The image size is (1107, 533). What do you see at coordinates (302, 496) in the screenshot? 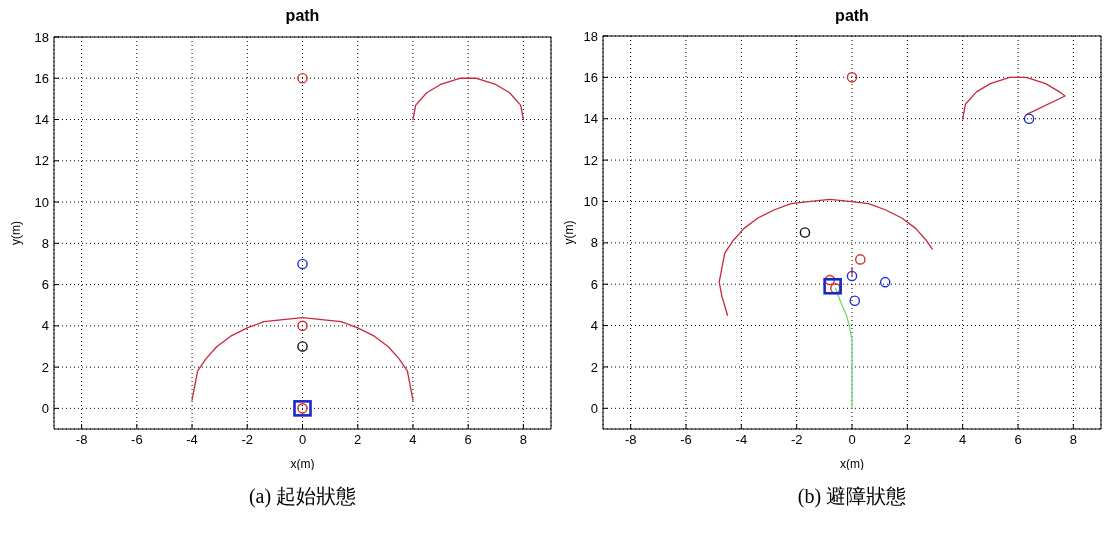
I see `text: (a) 起始狀態` at bounding box center [302, 496].